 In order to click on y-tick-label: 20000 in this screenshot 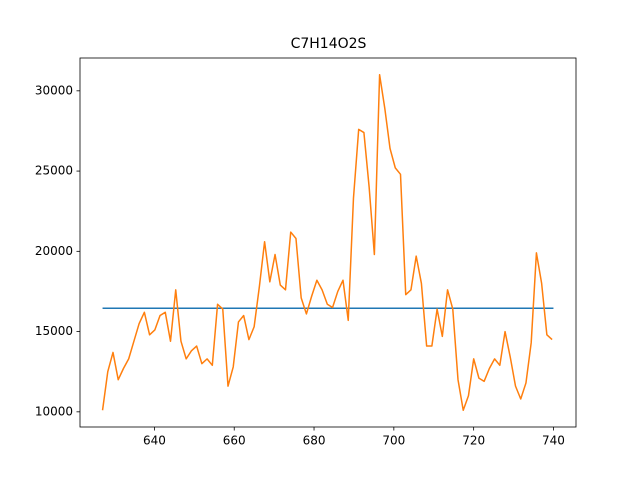, I will do `click(54, 251)`.